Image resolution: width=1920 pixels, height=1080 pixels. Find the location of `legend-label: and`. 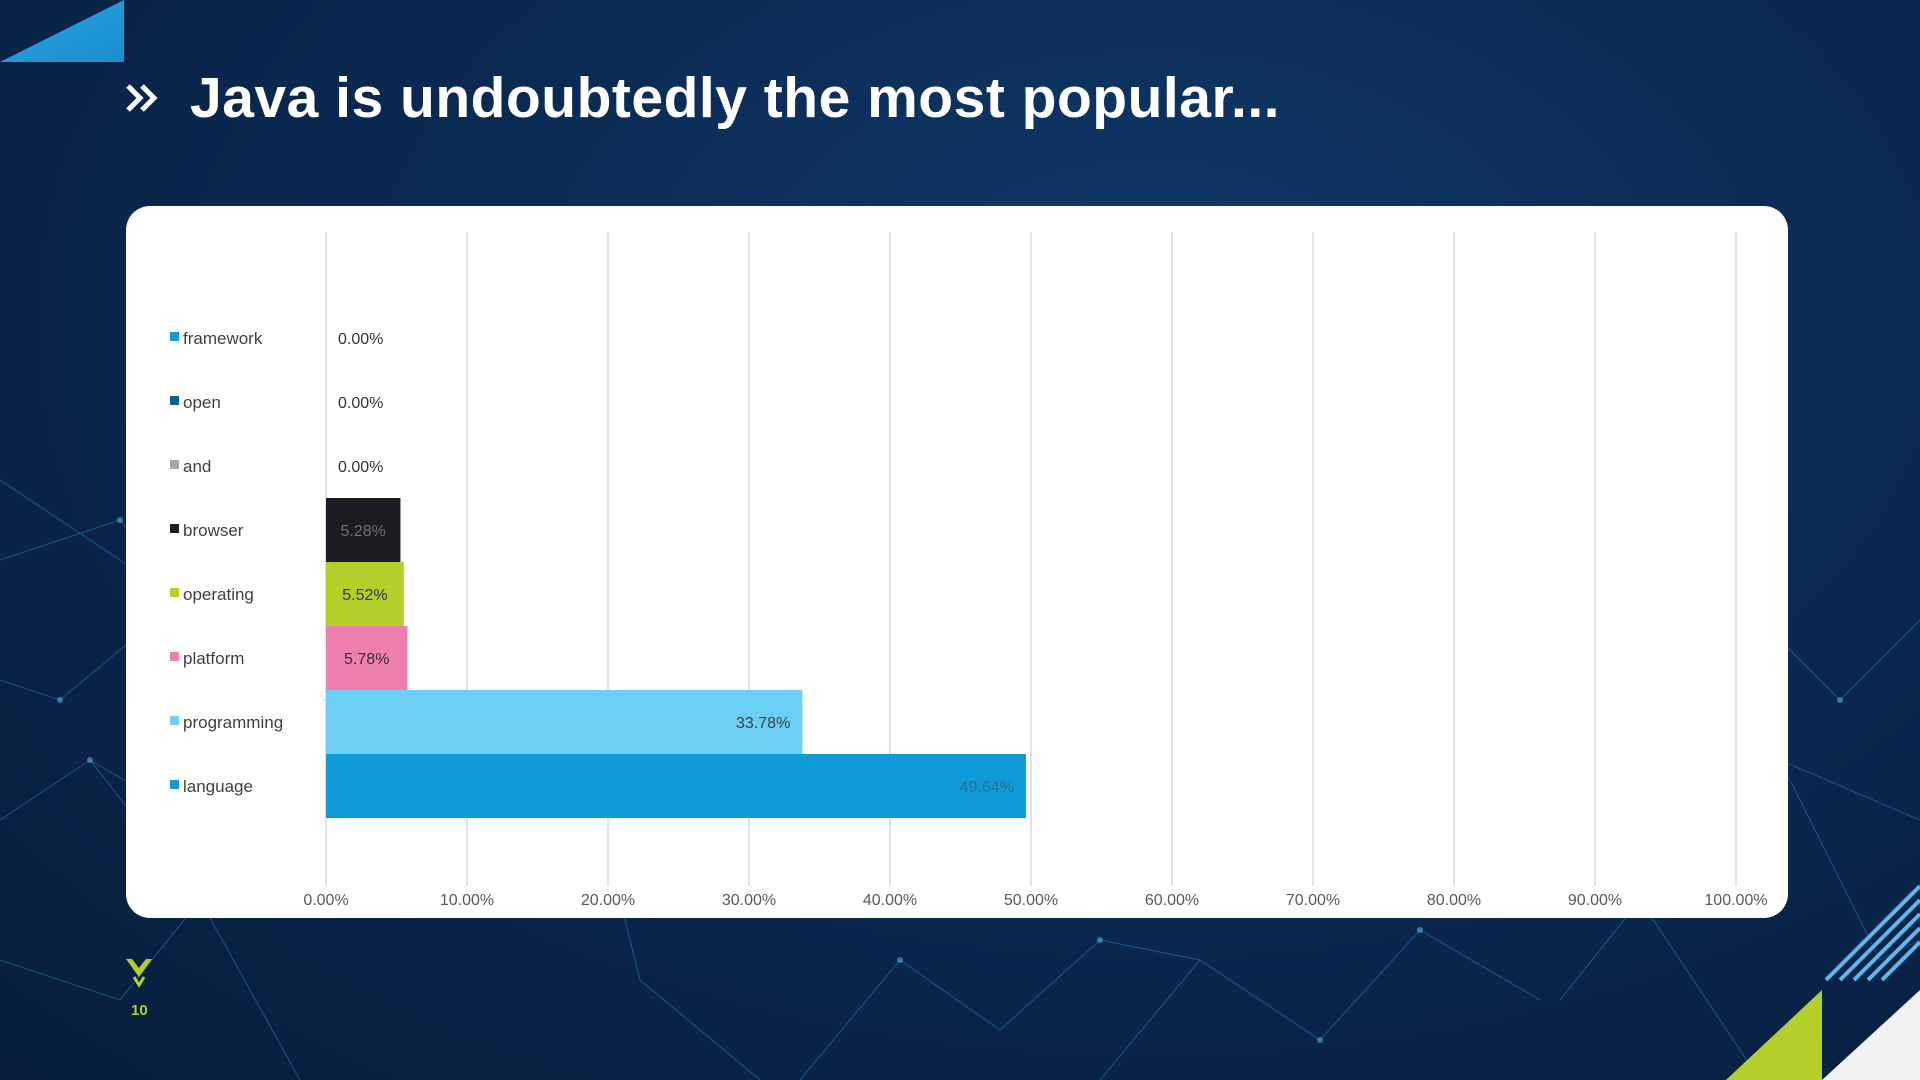

legend-label: and is located at coordinates (197, 466).